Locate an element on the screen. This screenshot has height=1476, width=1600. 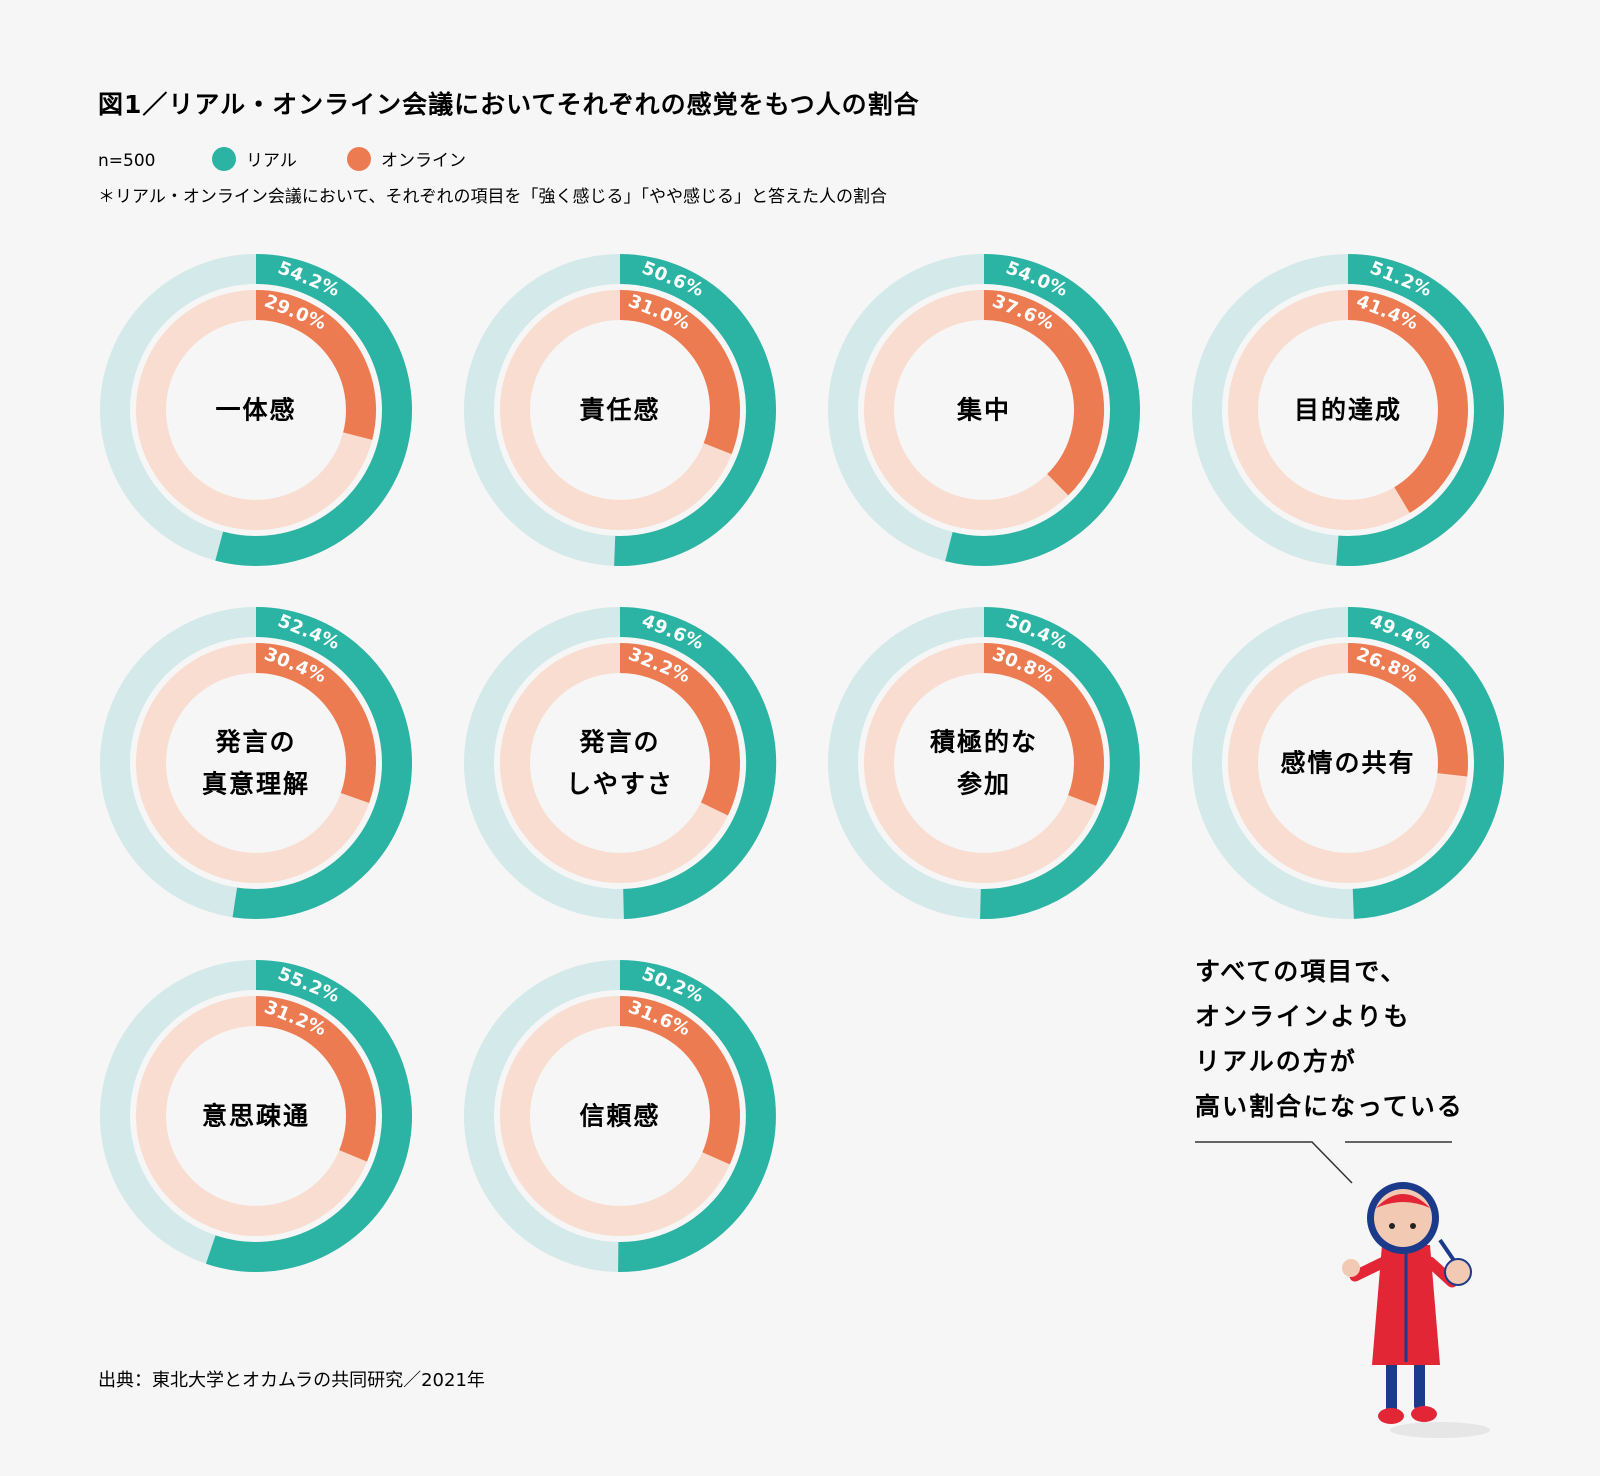
donut-chart: 55.2%31.2%意思疎通 is located at coordinates (256, 1116).